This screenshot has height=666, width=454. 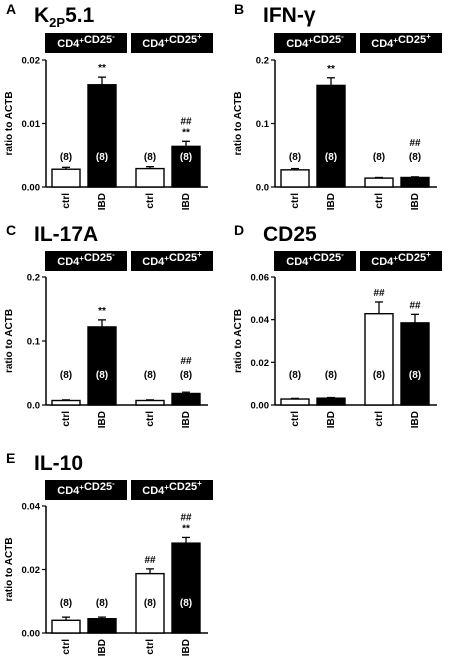 What do you see at coordinates (290, 234) in the screenshot?
I see `panel-title: CD25` at bounding box center [290, 234].